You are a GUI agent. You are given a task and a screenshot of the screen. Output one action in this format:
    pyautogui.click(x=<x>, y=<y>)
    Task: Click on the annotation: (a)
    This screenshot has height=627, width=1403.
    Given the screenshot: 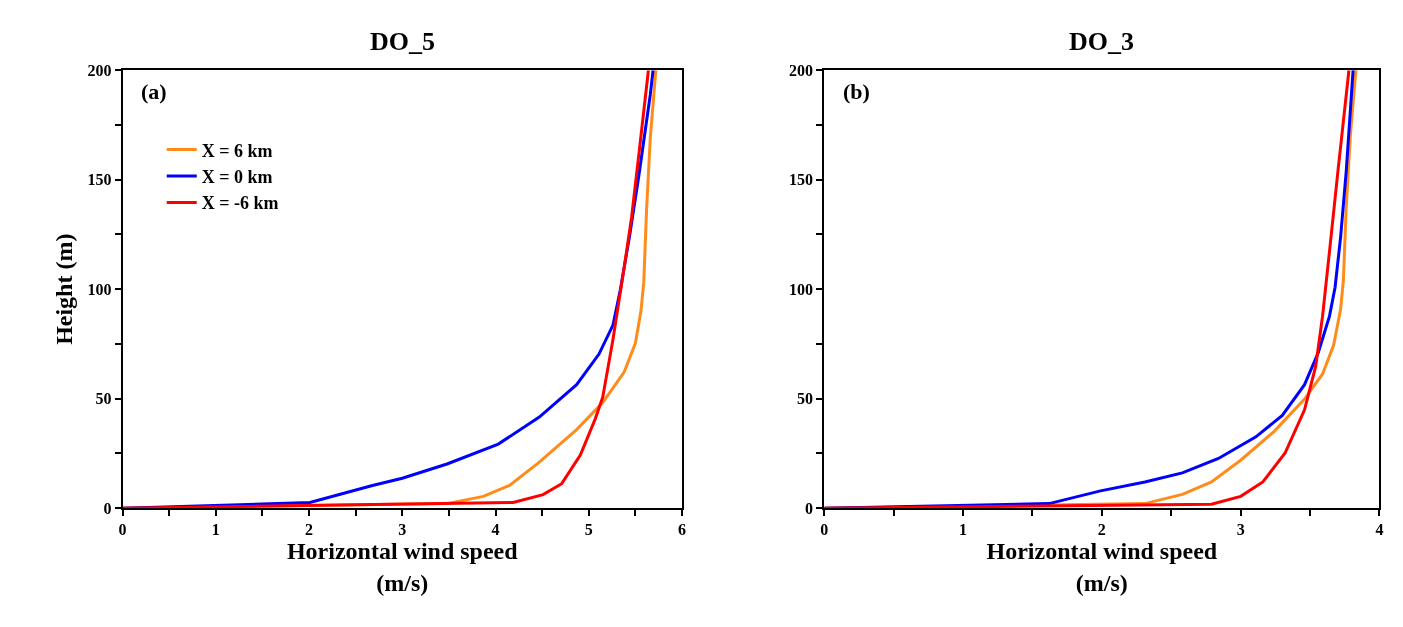 What is the action you would take?
    pyautogui.click(x=154, y=91)
    